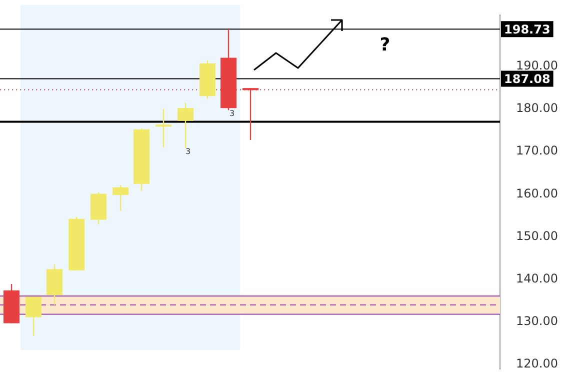 The height and width of the screenshot is (384, 572). I want to click on y-tick-label: 150.00, so click(537, 235).